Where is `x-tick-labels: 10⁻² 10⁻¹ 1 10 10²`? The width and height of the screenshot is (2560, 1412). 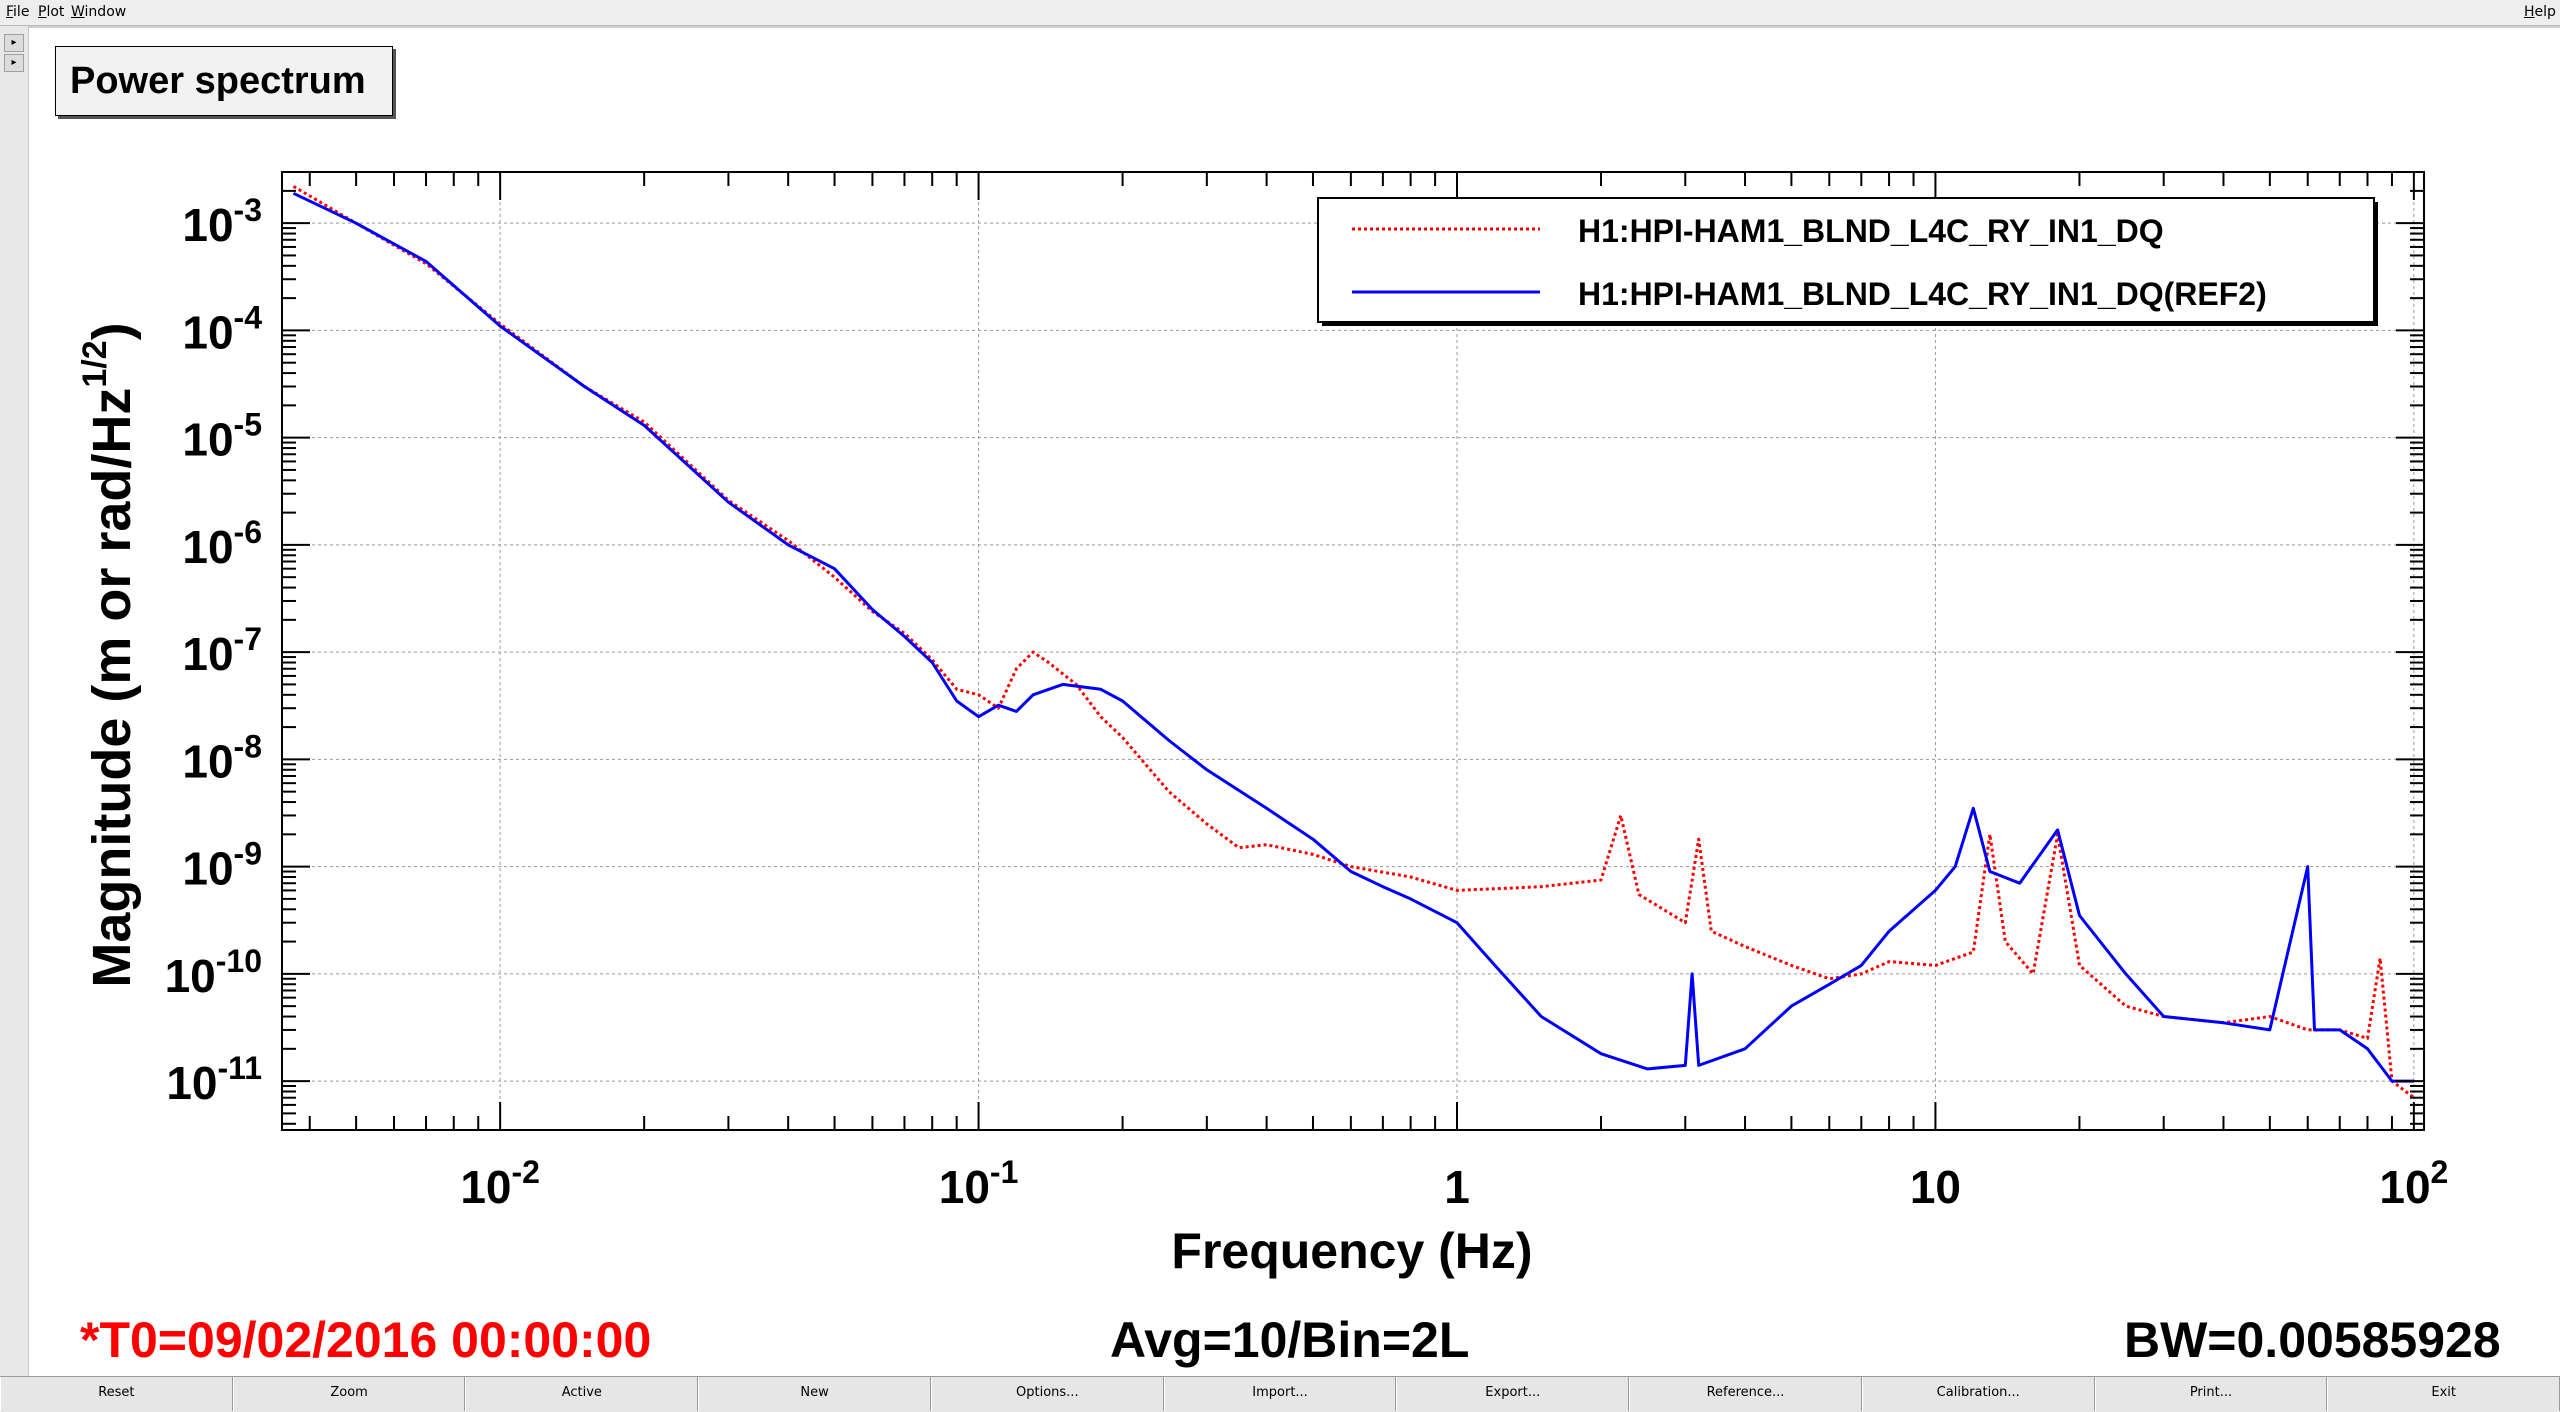 x-tick-labels: 10⁻² 10⁻¹ 1 10 10² is located at coordinates (1454, 1183).